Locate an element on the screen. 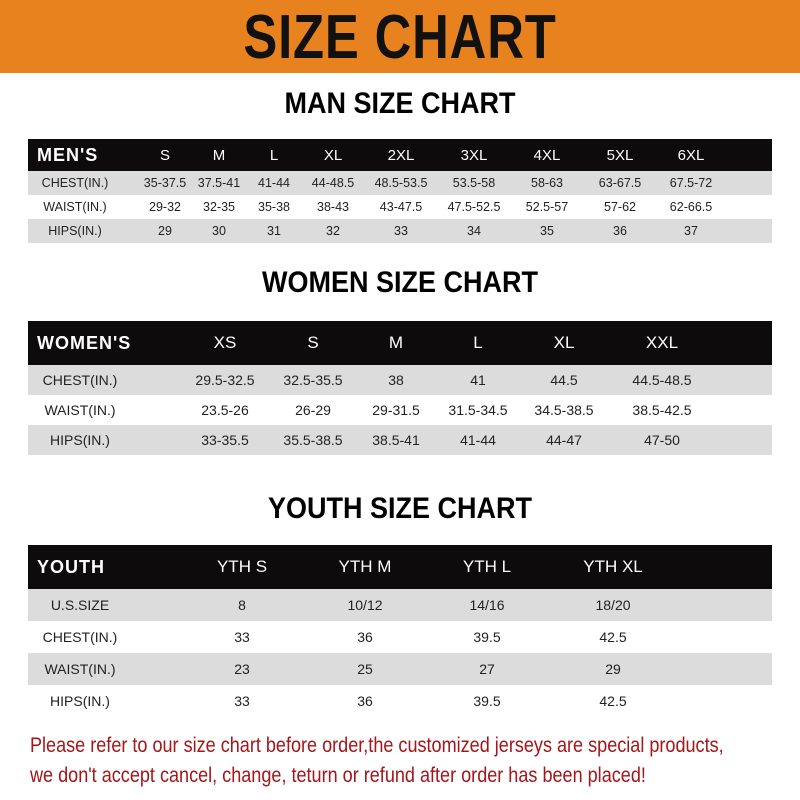 This screenshot has width=800, height=800. table-title-cell: YOUTH is located at coordinates (71, 566).